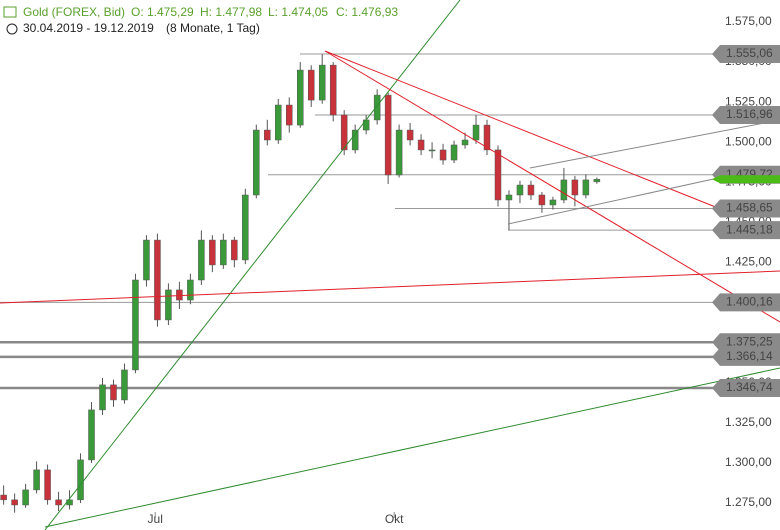 The image size is (780, 530). I want to click on high-text: H: 1.477,98, so click(231, 12).